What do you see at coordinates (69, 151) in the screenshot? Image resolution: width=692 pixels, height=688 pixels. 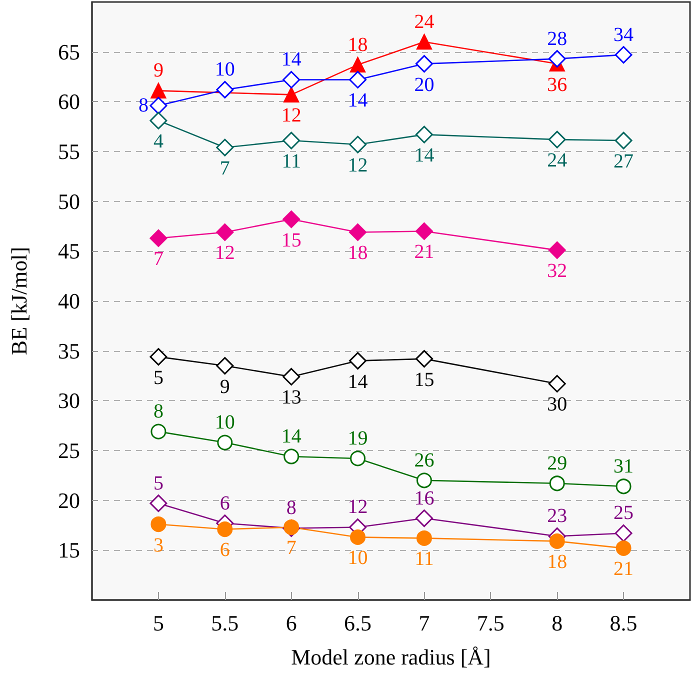 I see `y-tick-label: 55` at bounding box center [69, 151].